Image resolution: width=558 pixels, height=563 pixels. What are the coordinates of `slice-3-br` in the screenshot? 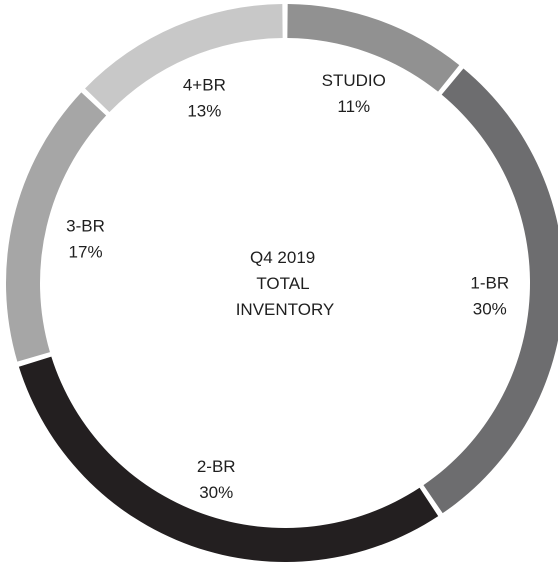 It's located at (56, 227).